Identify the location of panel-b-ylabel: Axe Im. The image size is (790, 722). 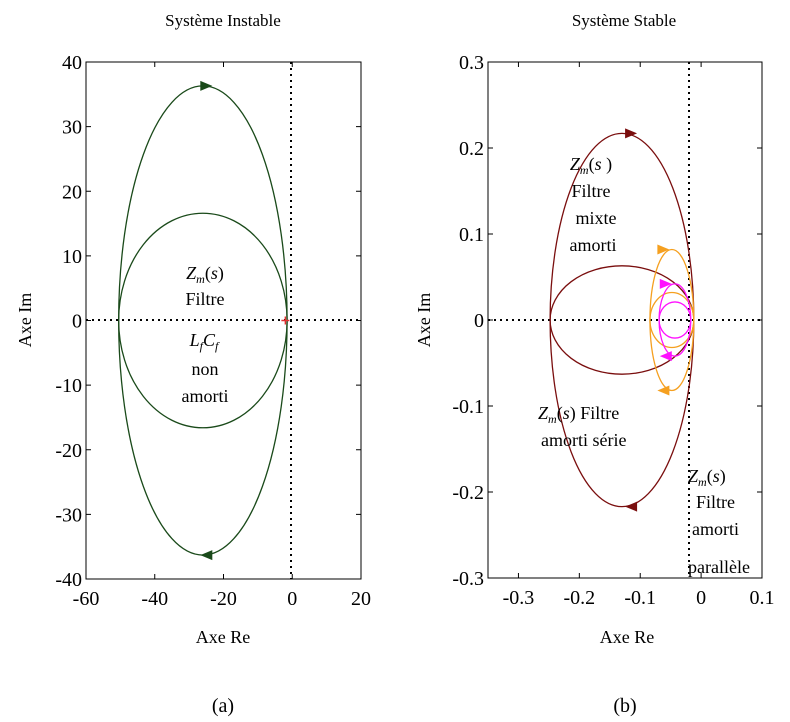
(424, 320).